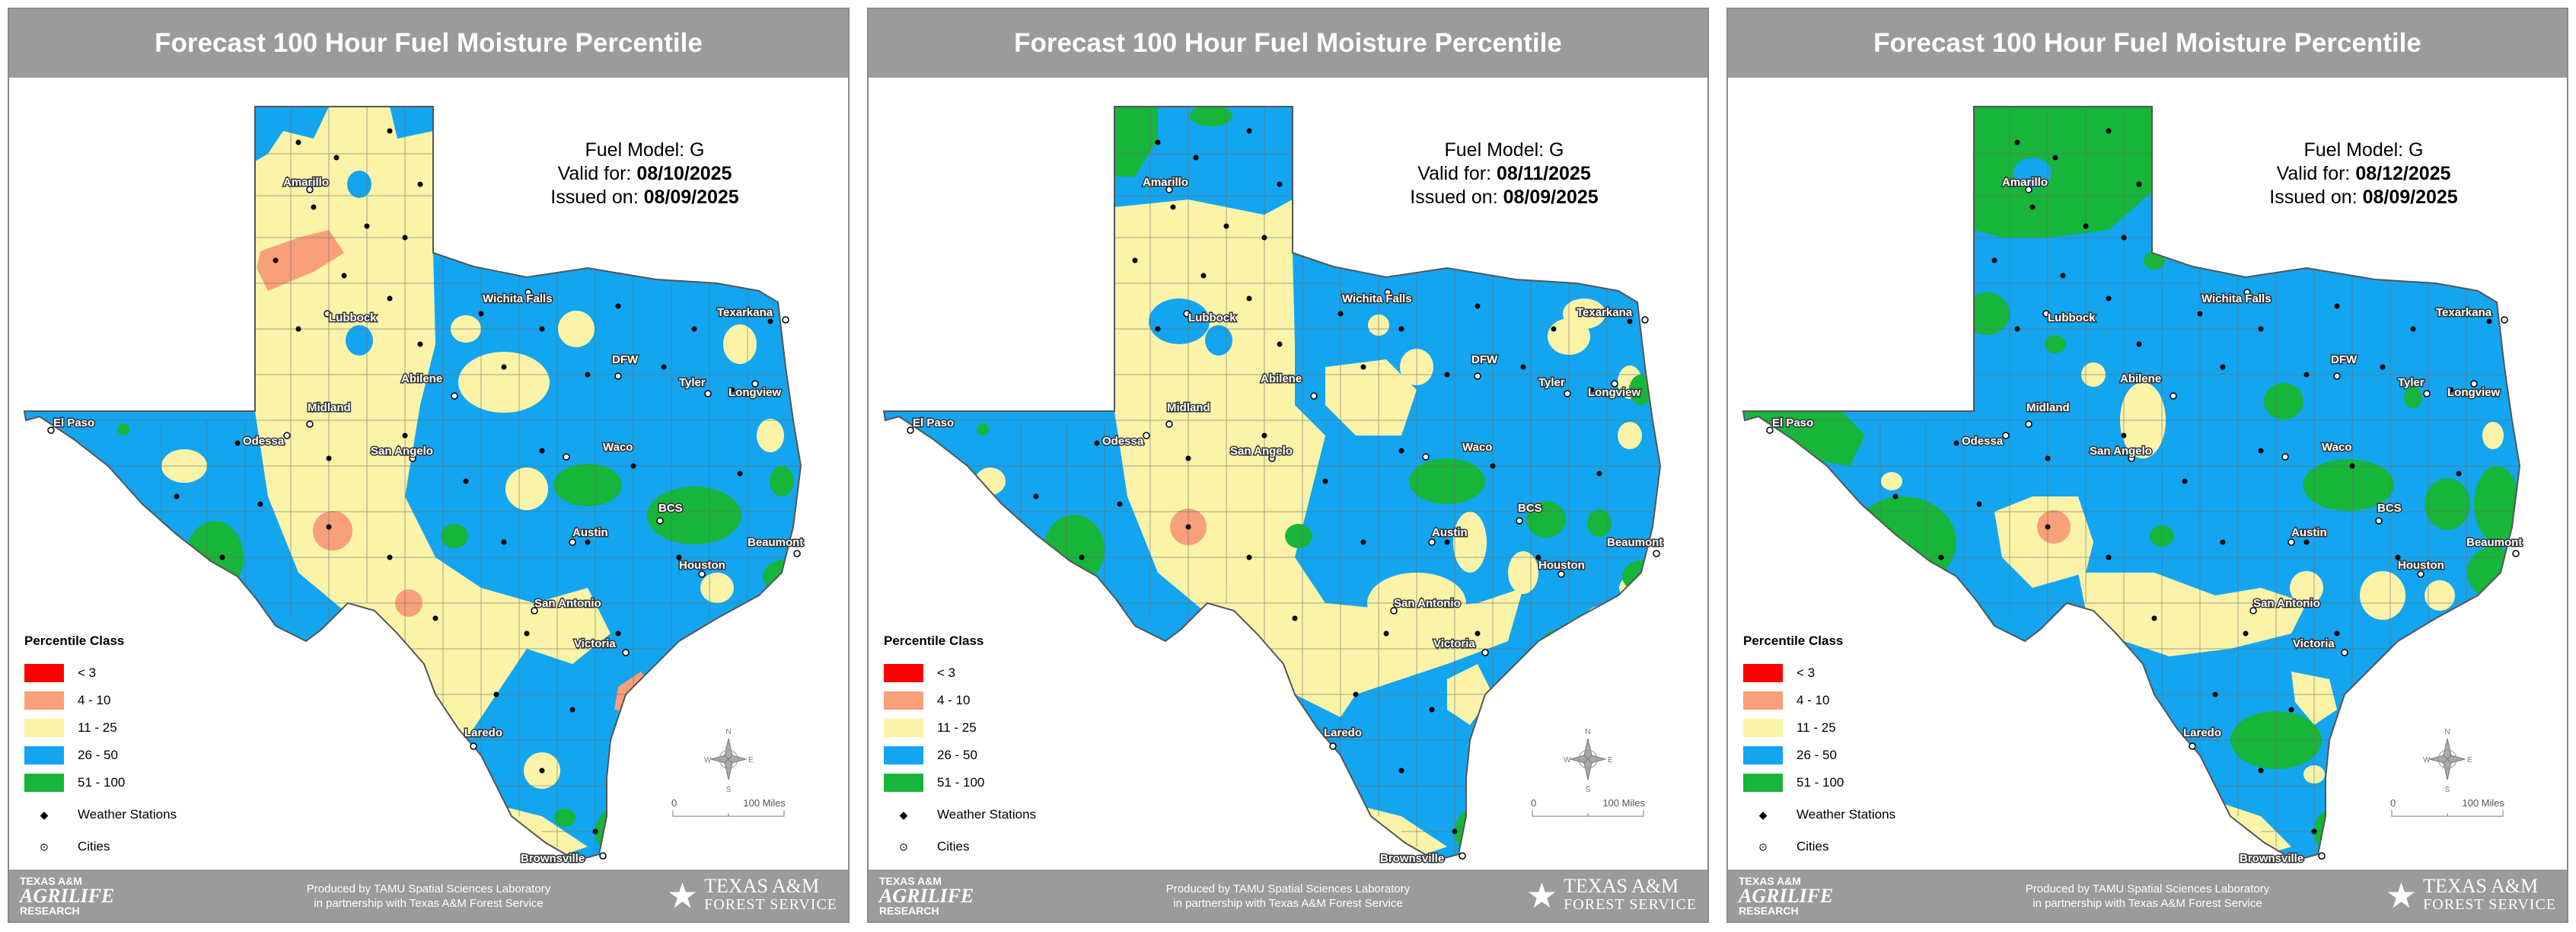 The width and height of the screenshot is (2576, 932). I want to click on station-symbol-icon: ◆, so click(903, 814).